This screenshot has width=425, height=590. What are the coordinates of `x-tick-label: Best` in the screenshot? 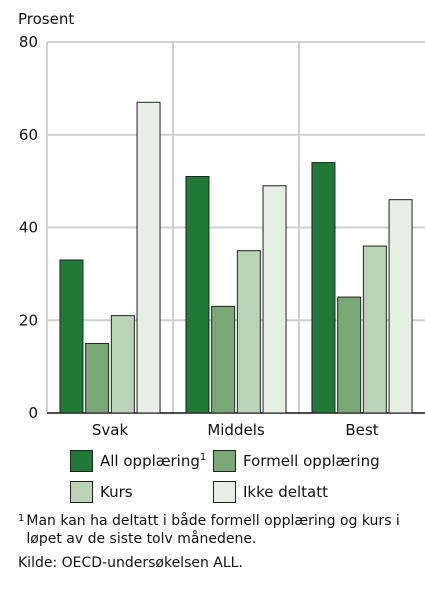 It's located at (361, 430).